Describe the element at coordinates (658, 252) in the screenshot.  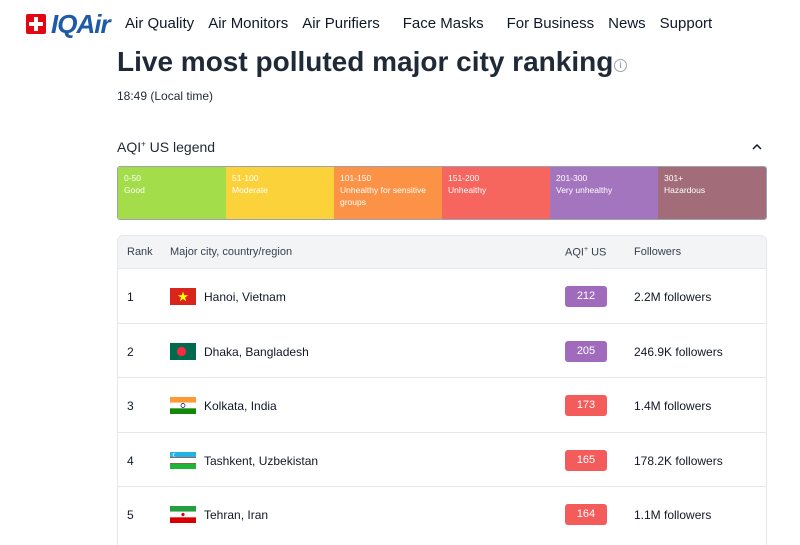
I see `header-followers: Followers` at that location.